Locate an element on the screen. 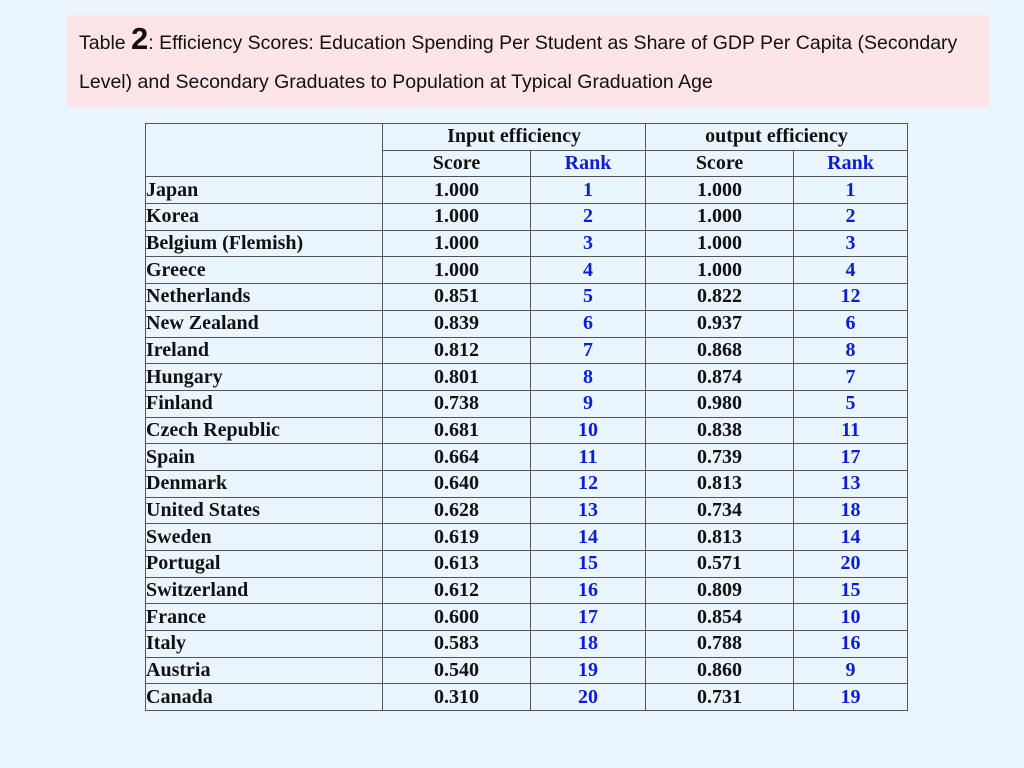  output-rank-cell: 15 is located at coordinates (851, 590).